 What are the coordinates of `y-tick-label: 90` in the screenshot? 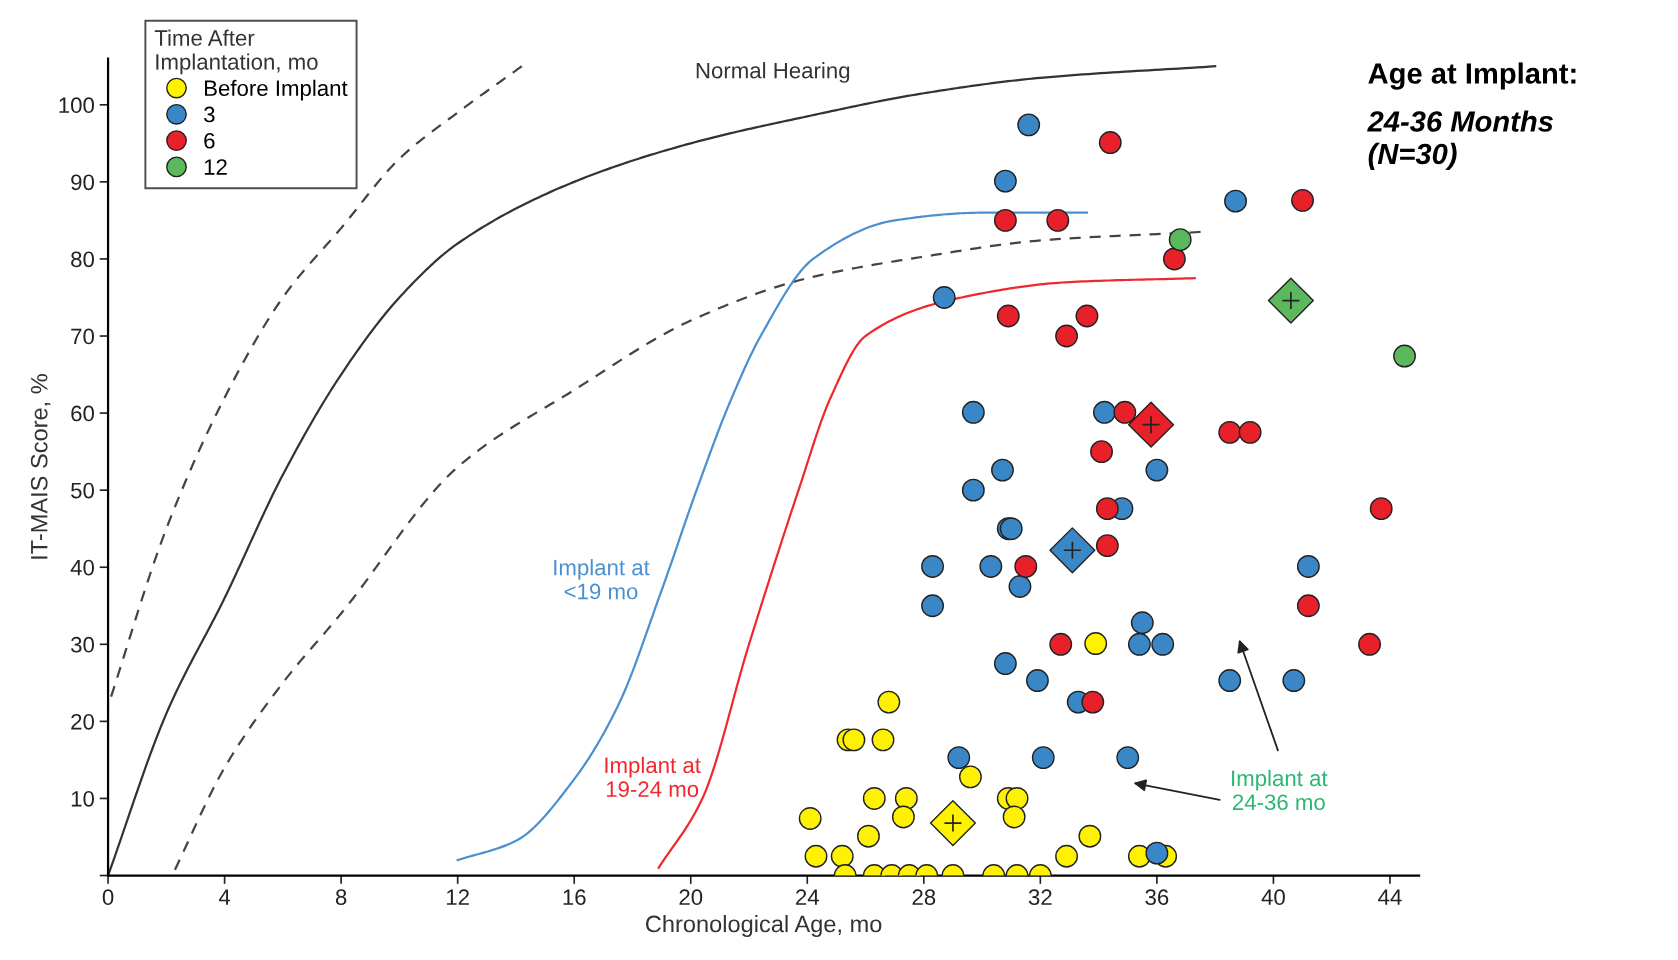 It's located at (82, 182).